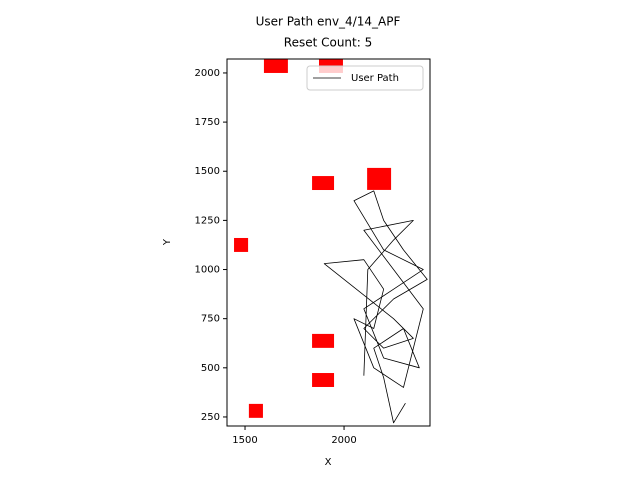  What do you see at coordinates (210, 319) in the screenshot?
I see `y-tick-label: 750` at bounding box center [210, 319].